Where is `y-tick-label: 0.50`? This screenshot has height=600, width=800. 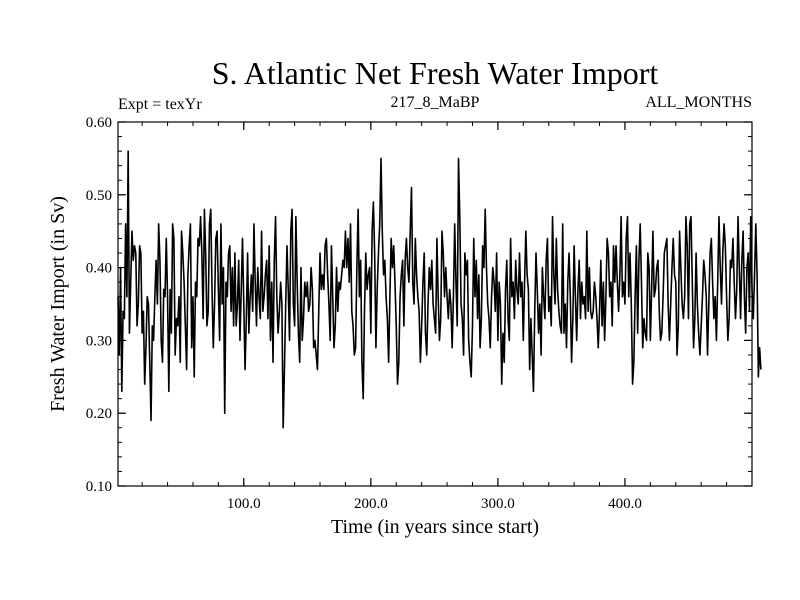
y-tick-label: 0.50 is located at coordinates (99, 196).